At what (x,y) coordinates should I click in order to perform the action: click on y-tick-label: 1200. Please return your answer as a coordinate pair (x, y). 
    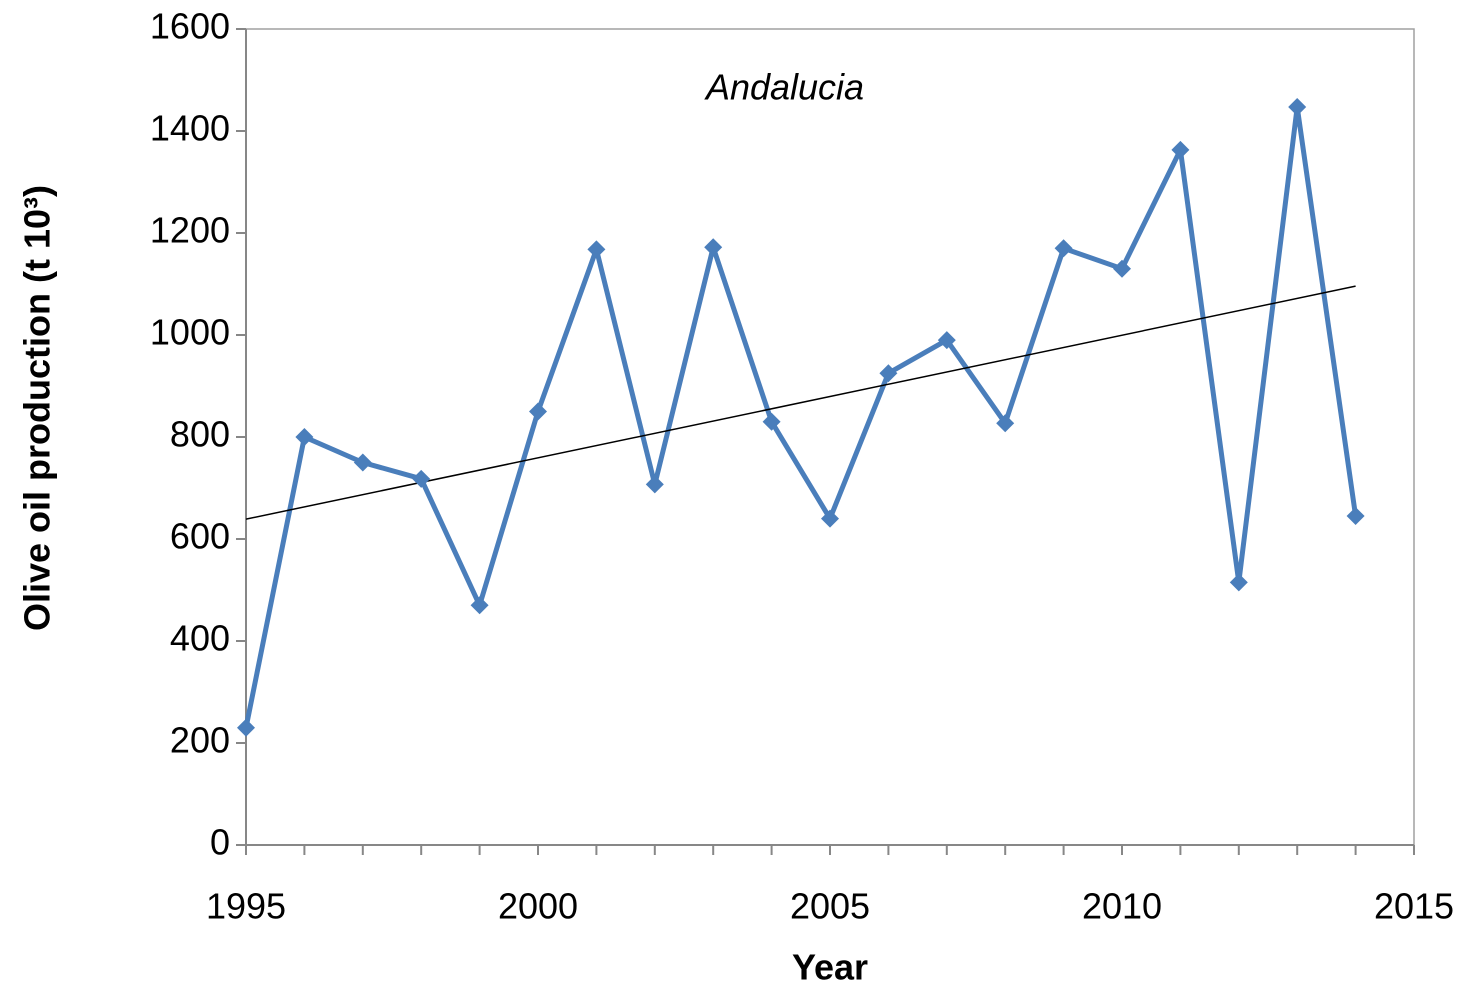
    Looking at the image, I should click on (190, 230).